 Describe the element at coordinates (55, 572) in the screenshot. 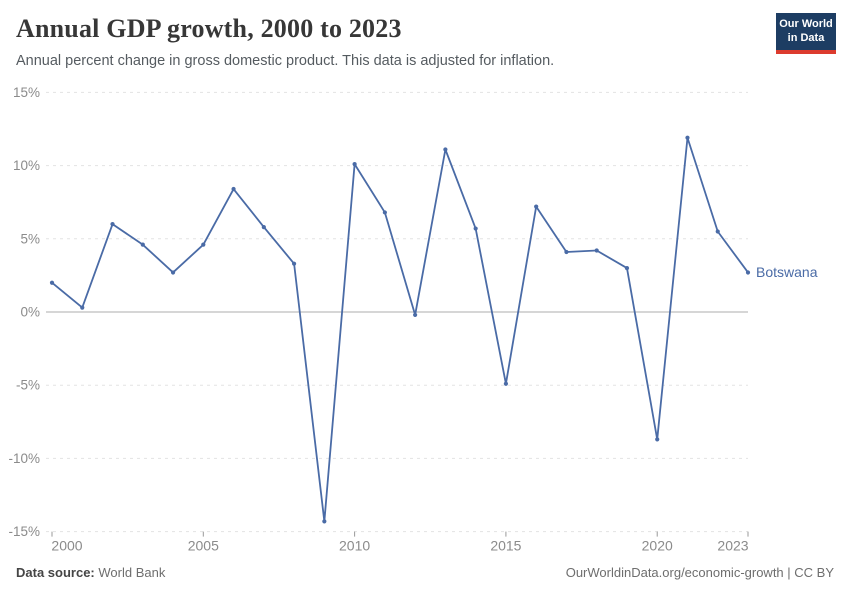

I see `data-source-label: Data source:` at that location.